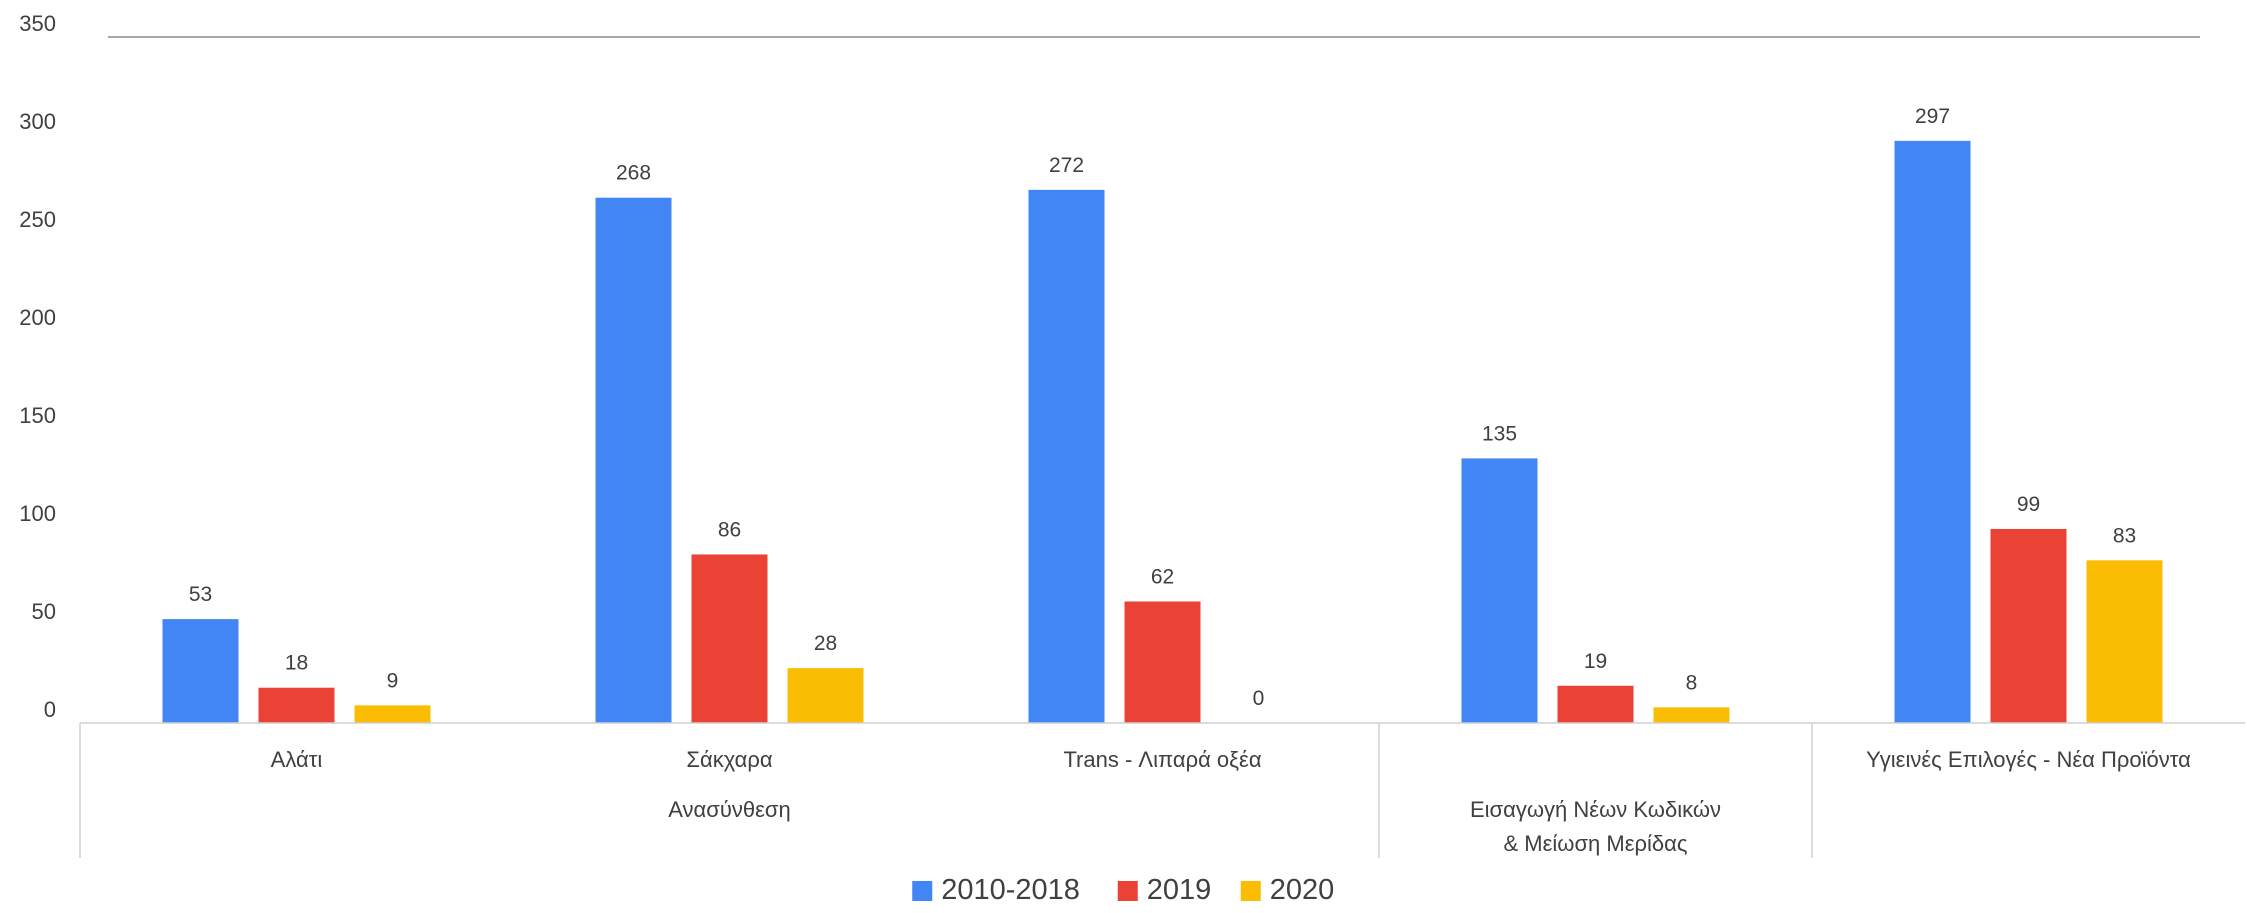 This screenshot has height=913, width=2247. What do you see at coordinates (1162, 759) in the screenshot?
I see `category-label: Trans - Λιπαρά οξέα` at bounding box center [1162, 759].